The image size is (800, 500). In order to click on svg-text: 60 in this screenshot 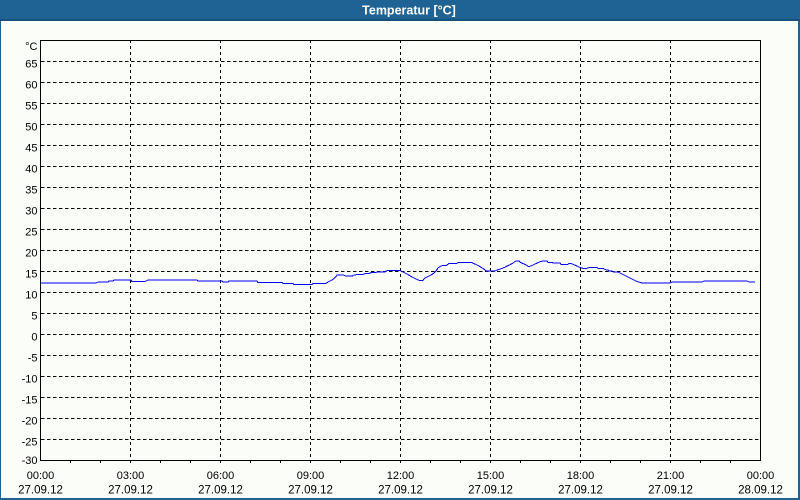, I will do `click(31, 85)`.